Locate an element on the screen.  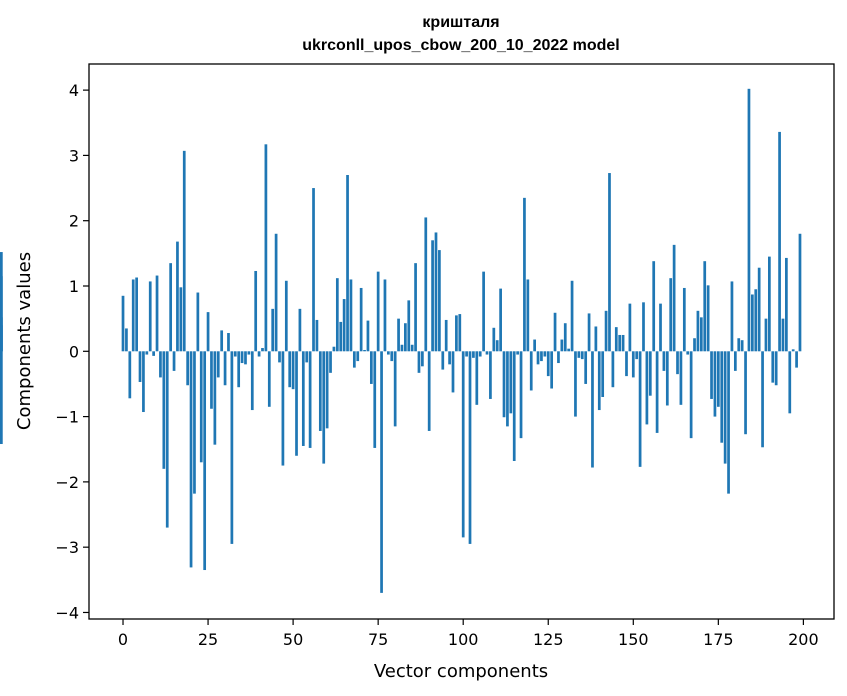
y-axis: −4 −3 −2 −1 0 1 2 3 4 is located at coordinates (72, 351).